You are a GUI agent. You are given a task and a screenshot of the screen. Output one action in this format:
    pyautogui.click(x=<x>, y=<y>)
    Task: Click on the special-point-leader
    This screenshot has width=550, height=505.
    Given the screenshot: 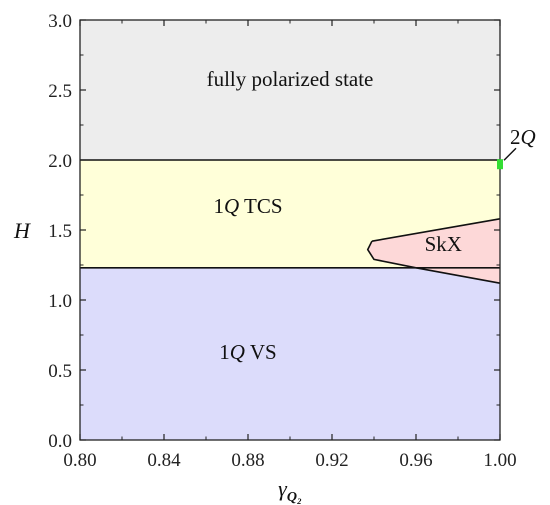 What is the action you would take?
    pyautogui.click(x=510, y=154)
    